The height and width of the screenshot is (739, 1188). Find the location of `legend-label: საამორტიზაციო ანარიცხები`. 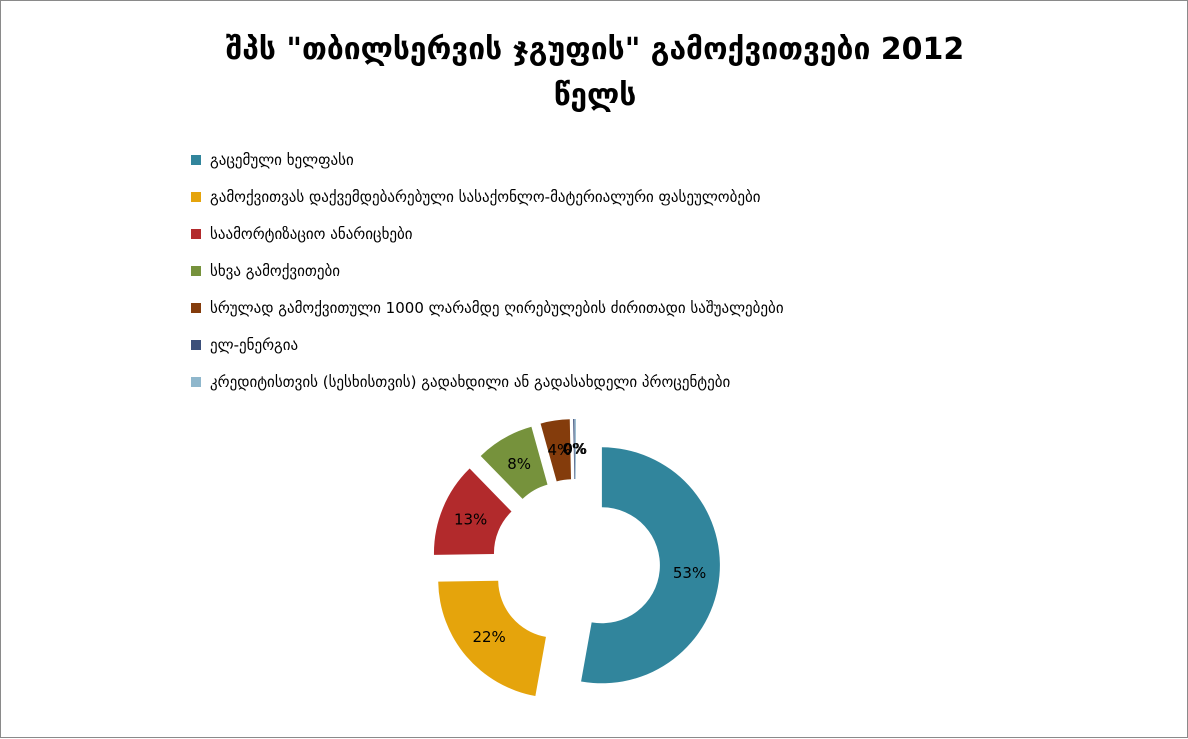

legend-label: საამორტიზაციო ანარიცხები is located at coordinates (311, 233).